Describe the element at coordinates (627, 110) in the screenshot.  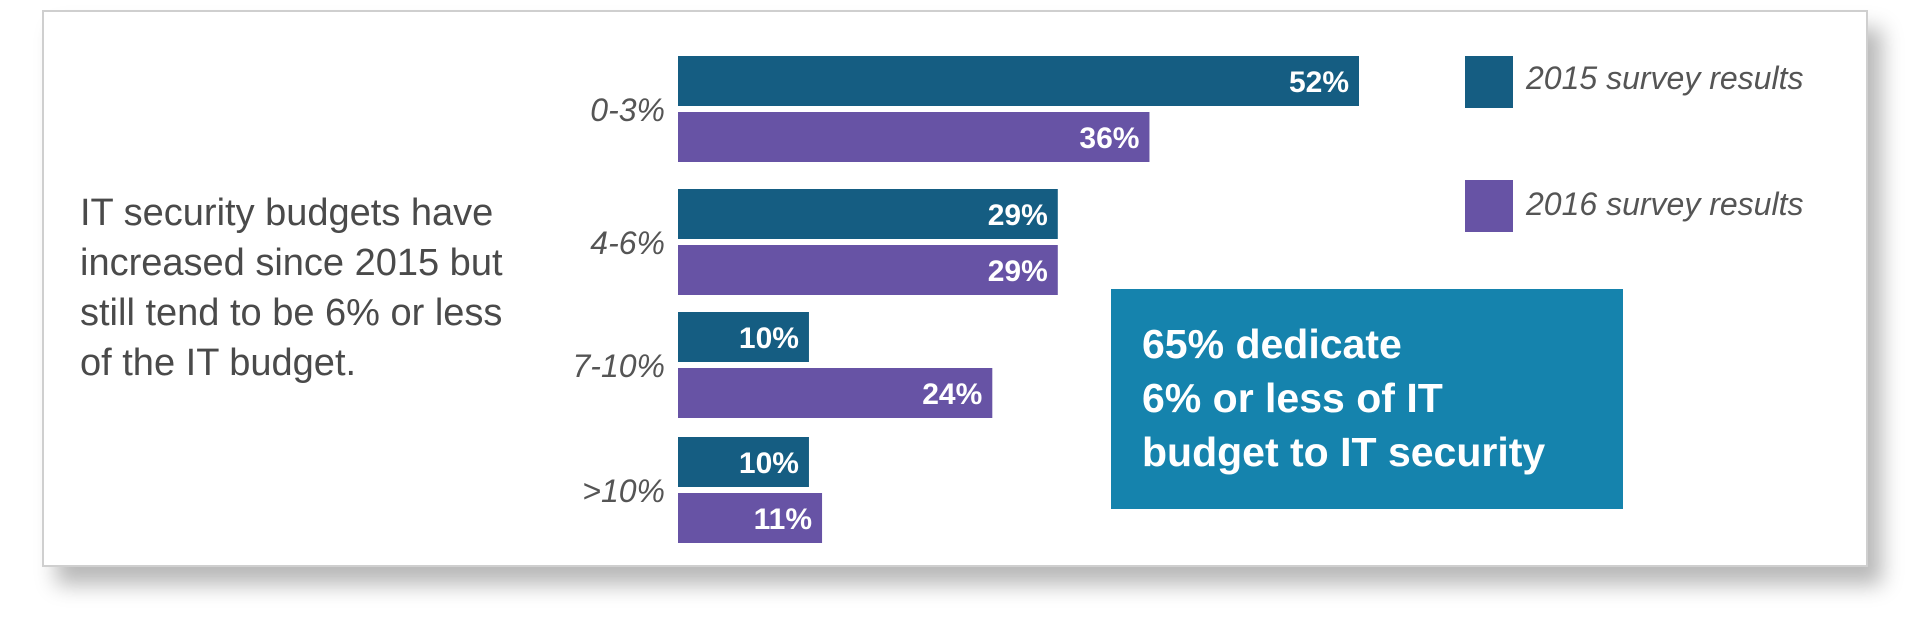
I see `category-label: 0-3%` at that location.